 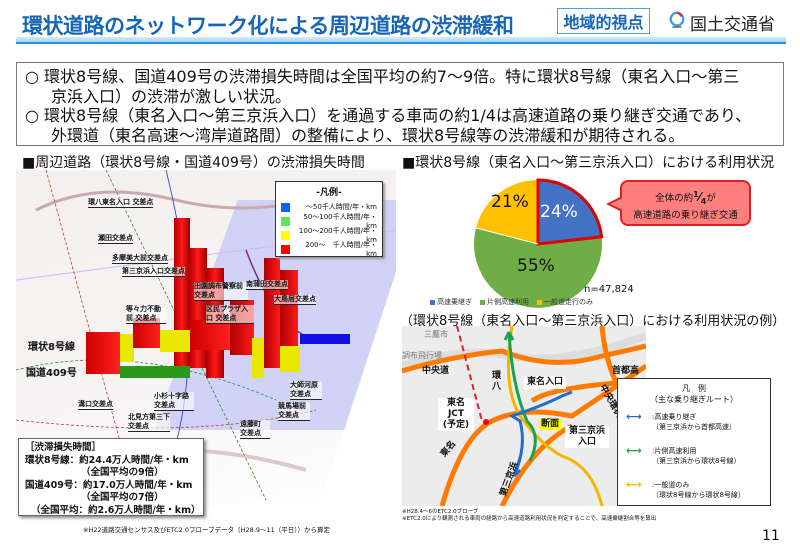 What do you see at coordinates (368, 135) in the screenshot?
I see `summary-line: 外環道（東名高速～湾岸道路間）の整備により、環状8号線等の渋滞緩和が期待される。` at bounding box center [368, 135].